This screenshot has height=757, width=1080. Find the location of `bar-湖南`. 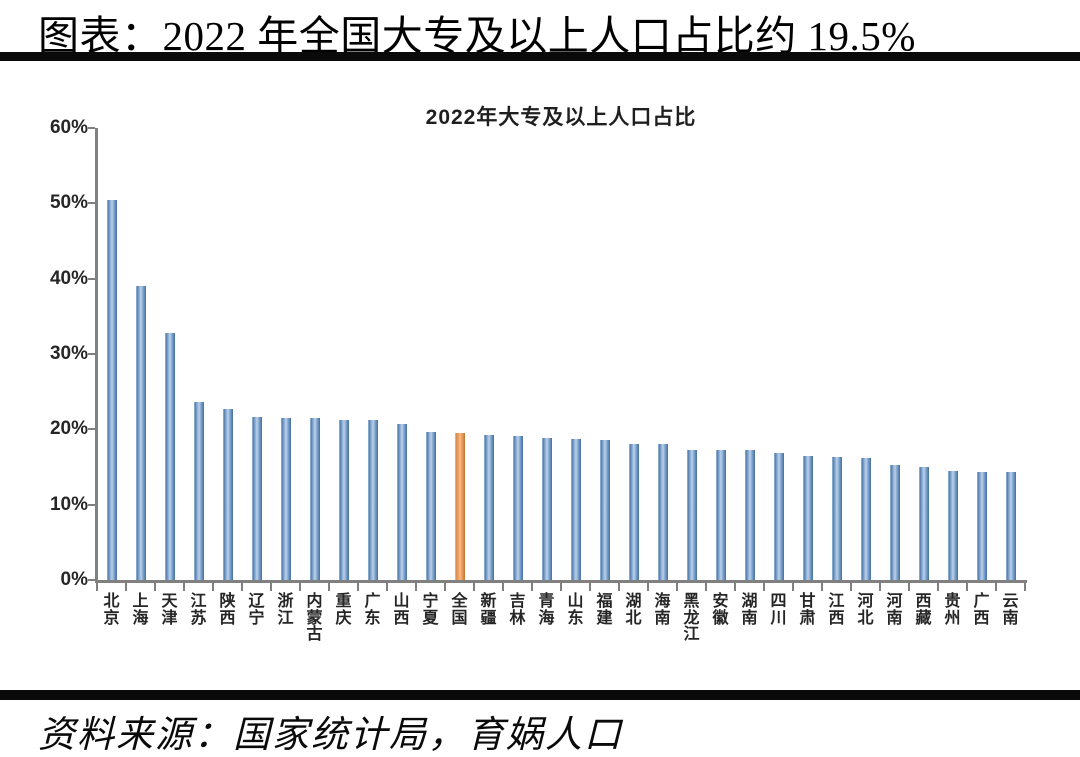

bar-湖南 is located at coordinates (749, 515).